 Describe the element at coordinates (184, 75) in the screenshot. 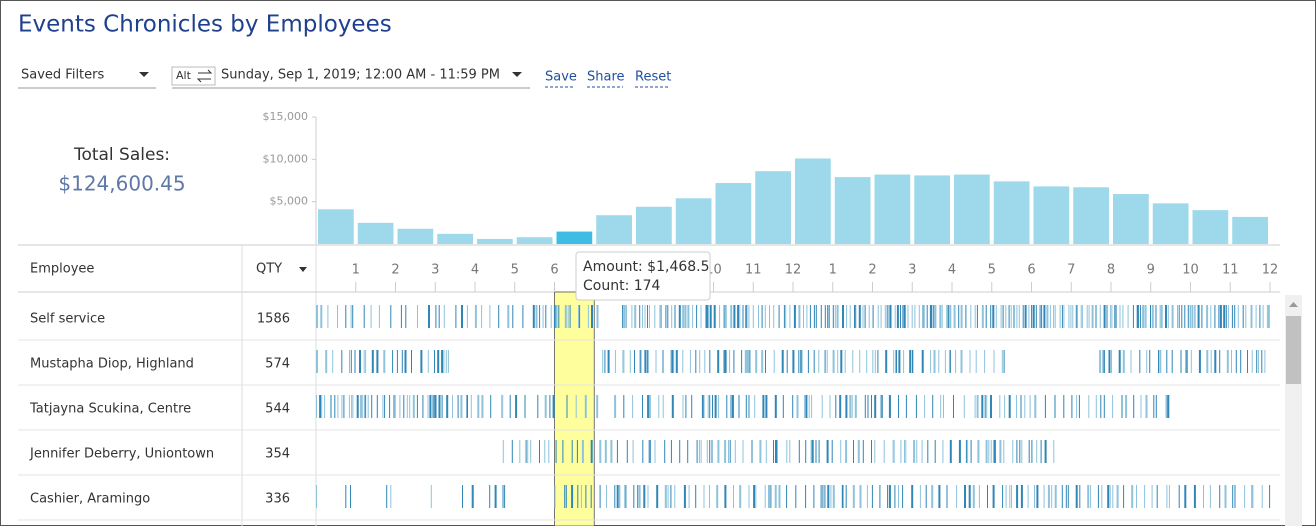

I see `alt-label: Alt` at that location.